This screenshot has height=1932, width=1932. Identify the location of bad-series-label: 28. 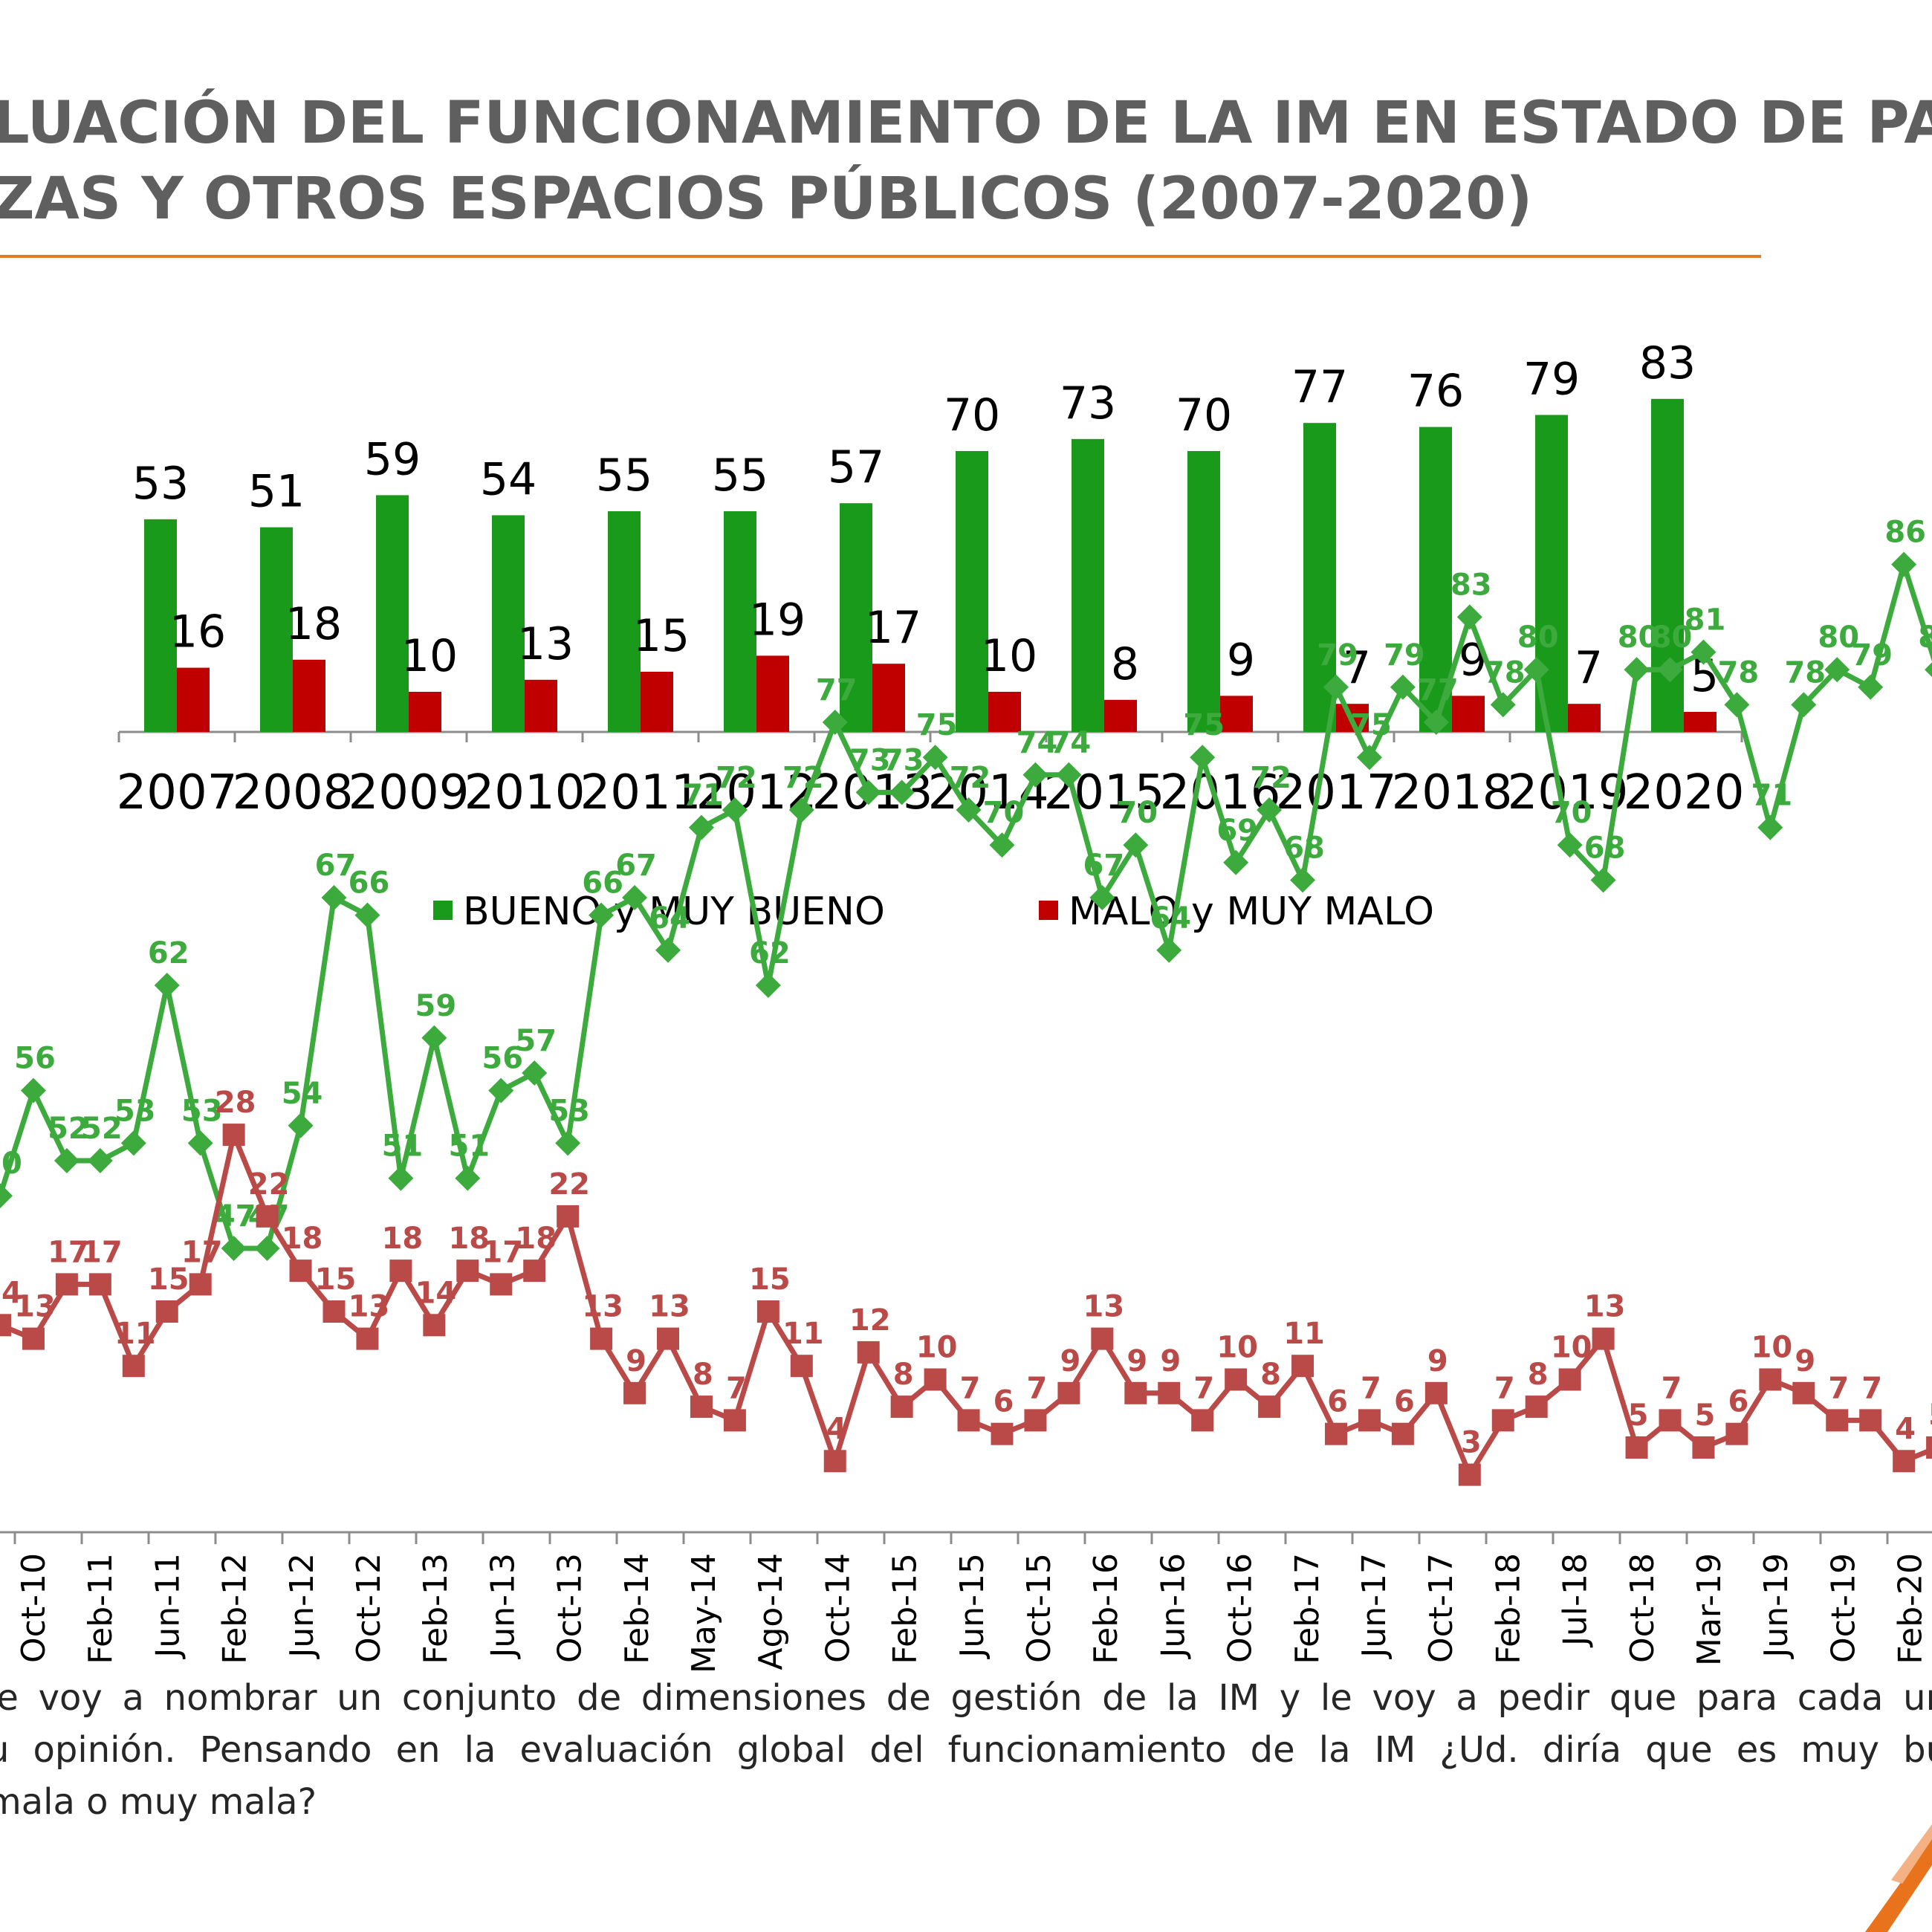
(235, 1103).